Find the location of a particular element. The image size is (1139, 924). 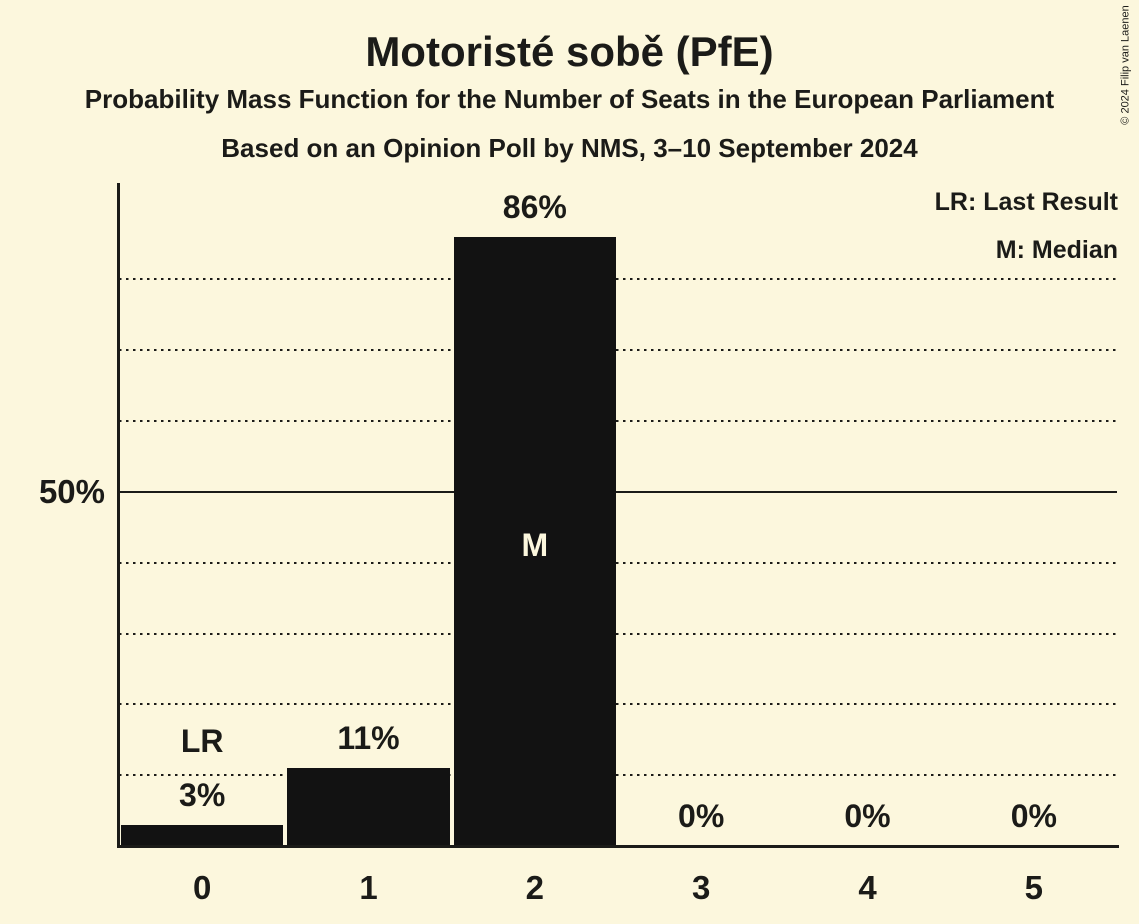

annotation-m-label: M is located at coordinates (535, 545).